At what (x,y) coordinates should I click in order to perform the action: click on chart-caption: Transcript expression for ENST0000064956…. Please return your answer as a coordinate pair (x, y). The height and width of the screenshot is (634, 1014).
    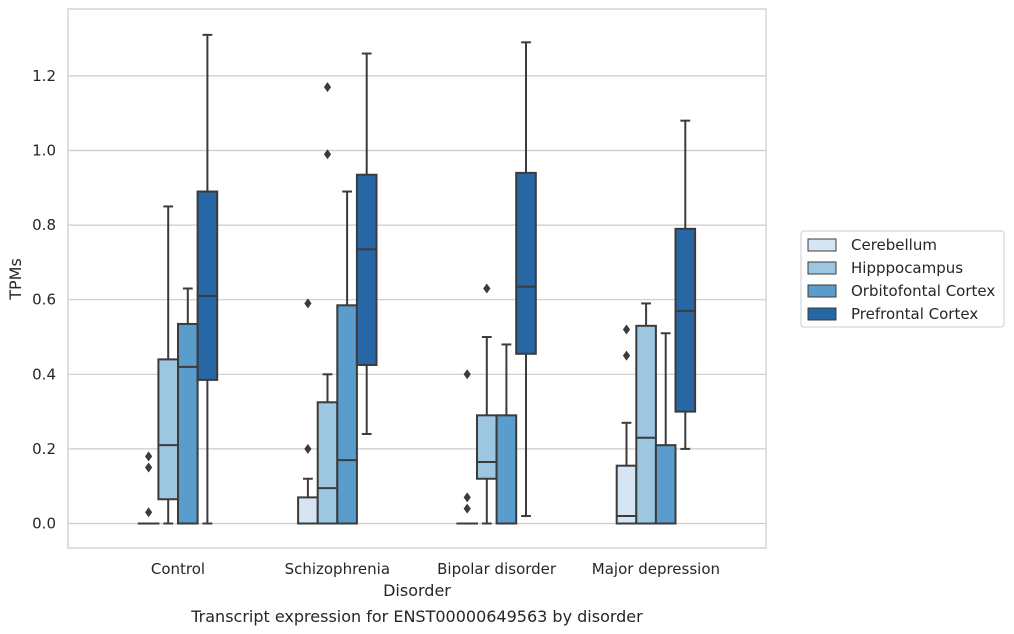
    Looking at the image, I should click on (416, 616).